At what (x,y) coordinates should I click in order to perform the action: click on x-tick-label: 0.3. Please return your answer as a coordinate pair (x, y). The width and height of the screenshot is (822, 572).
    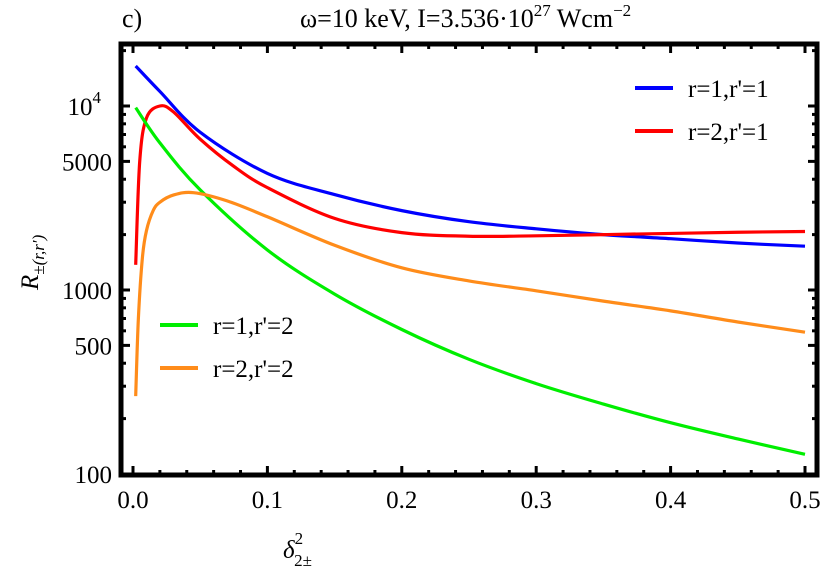
    Looking at the image, I should click on (536, 500).